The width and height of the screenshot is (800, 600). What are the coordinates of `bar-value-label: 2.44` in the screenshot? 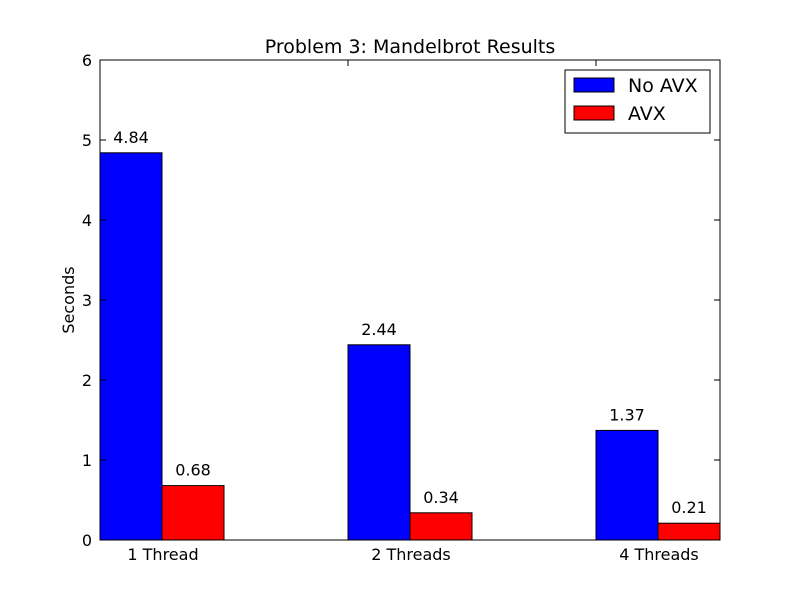 It's located at (379, 329).